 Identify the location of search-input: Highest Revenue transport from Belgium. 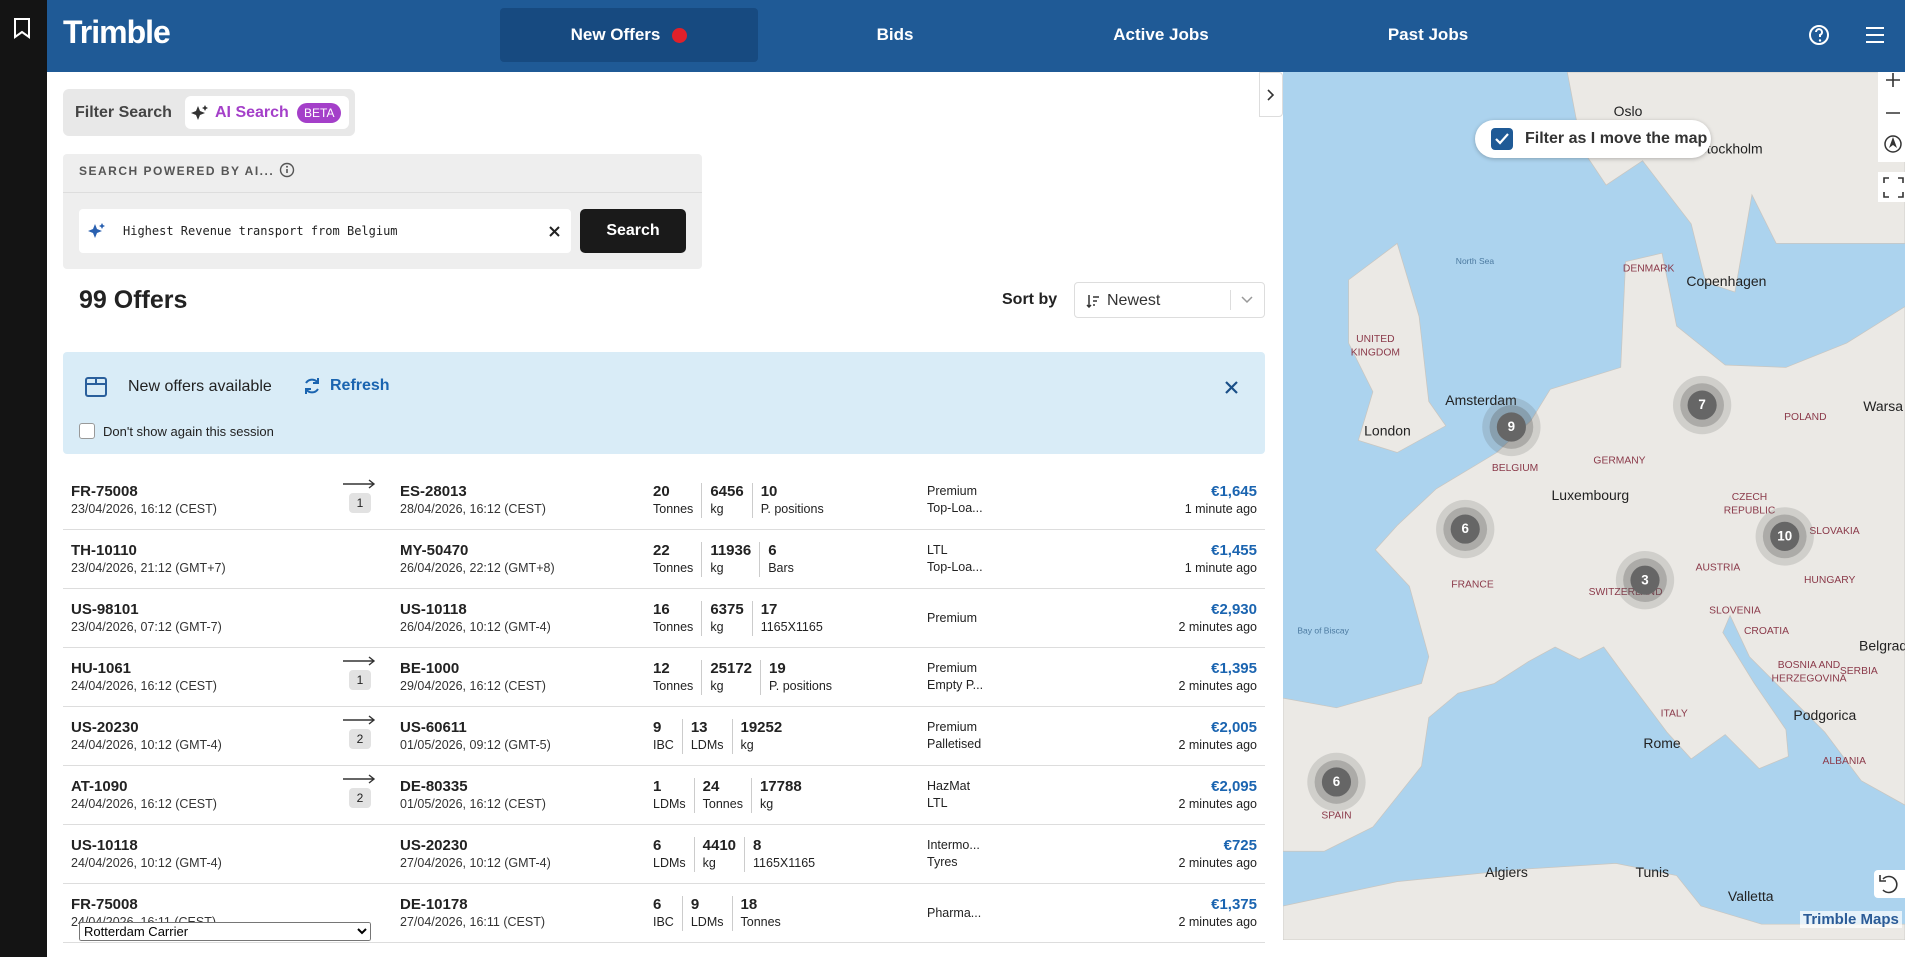
(325, 231).